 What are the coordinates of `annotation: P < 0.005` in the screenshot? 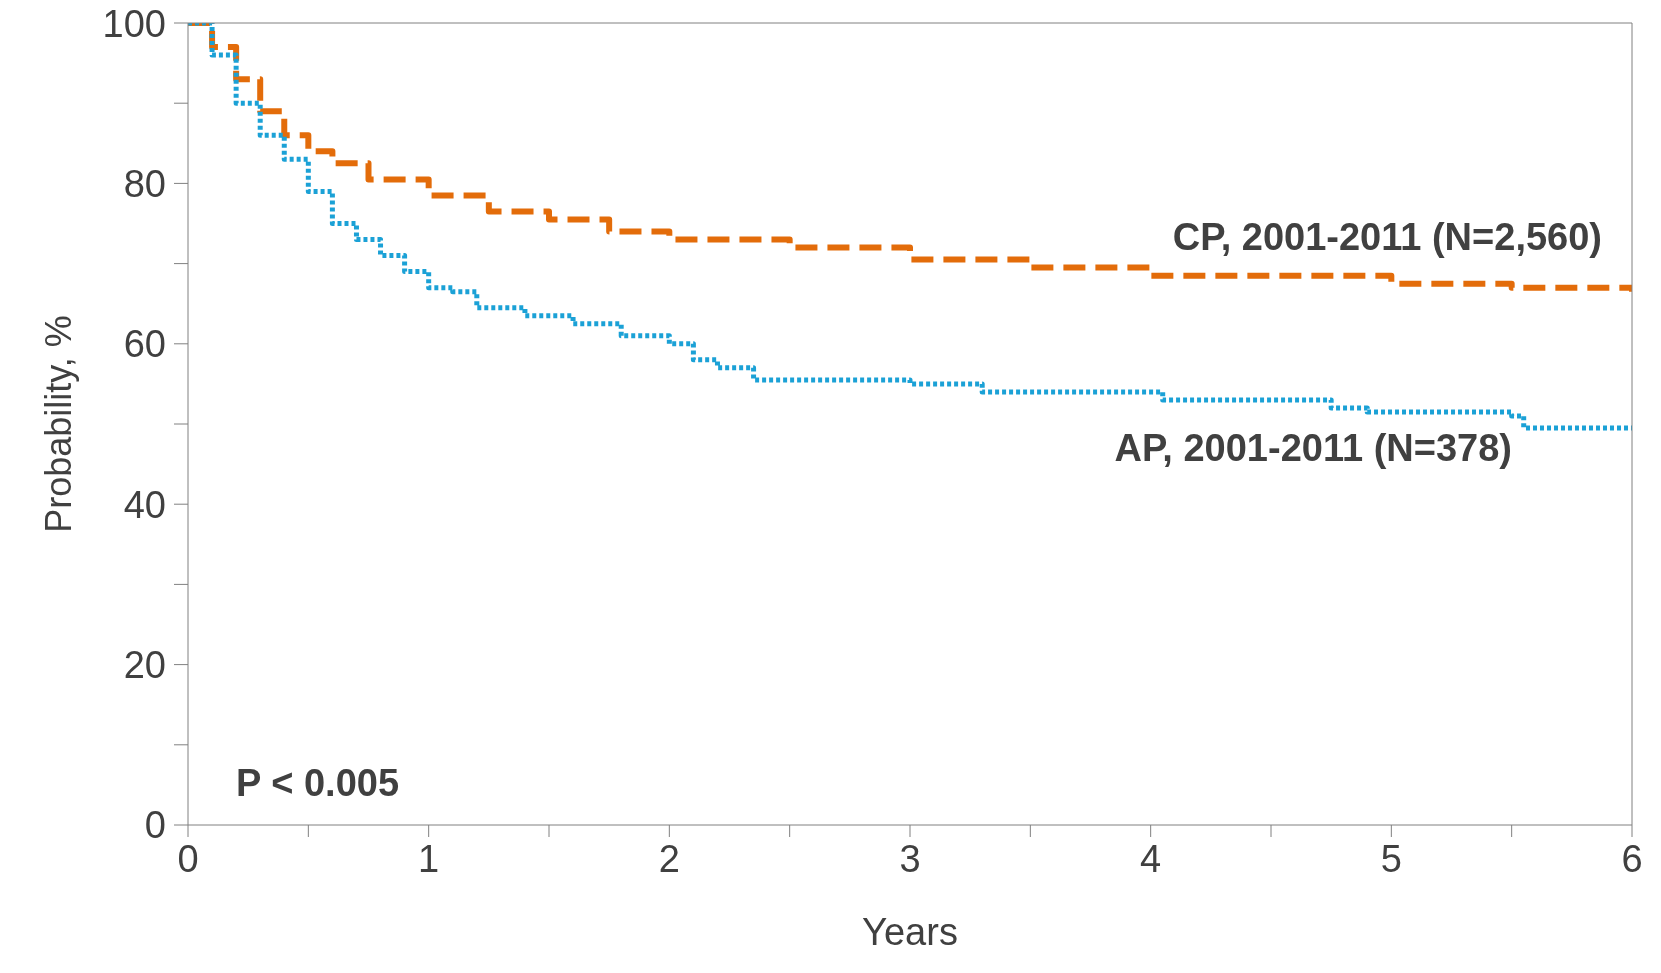 It's located at (318, 783).